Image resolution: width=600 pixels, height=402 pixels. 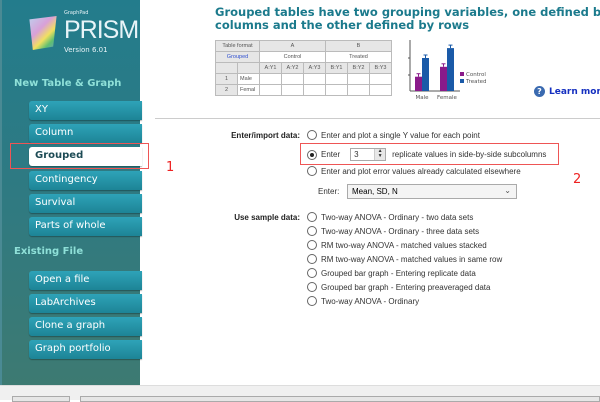 What do you see at coordinates (312, 154) in the screenshot?
I see `radio-selected` at bounding box center [312, 154].